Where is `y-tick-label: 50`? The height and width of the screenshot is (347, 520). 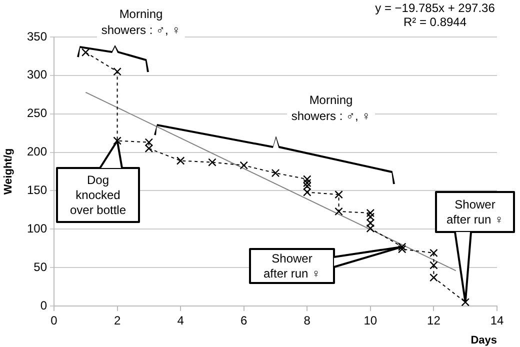
y-tick-label: 50 is located at coordinates (41, 267).